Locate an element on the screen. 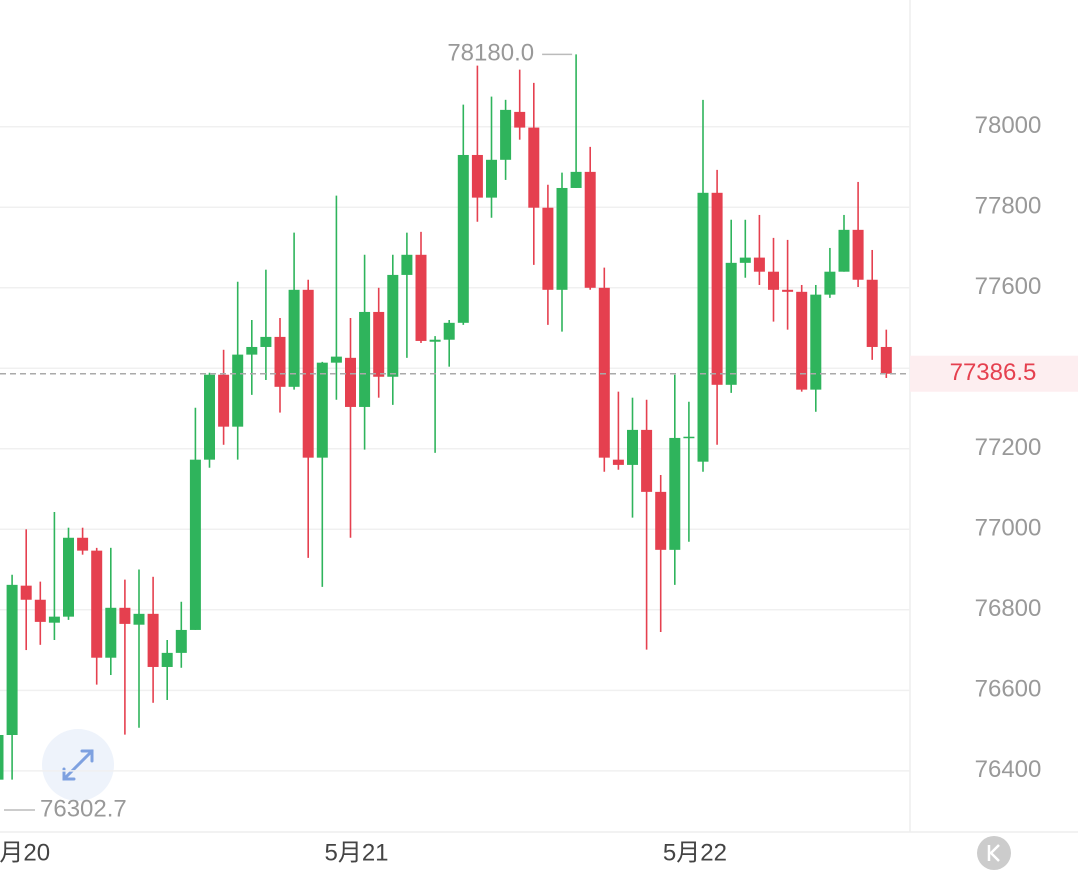  x-tick-label: 5月22 is located at coordinates (695, 852).